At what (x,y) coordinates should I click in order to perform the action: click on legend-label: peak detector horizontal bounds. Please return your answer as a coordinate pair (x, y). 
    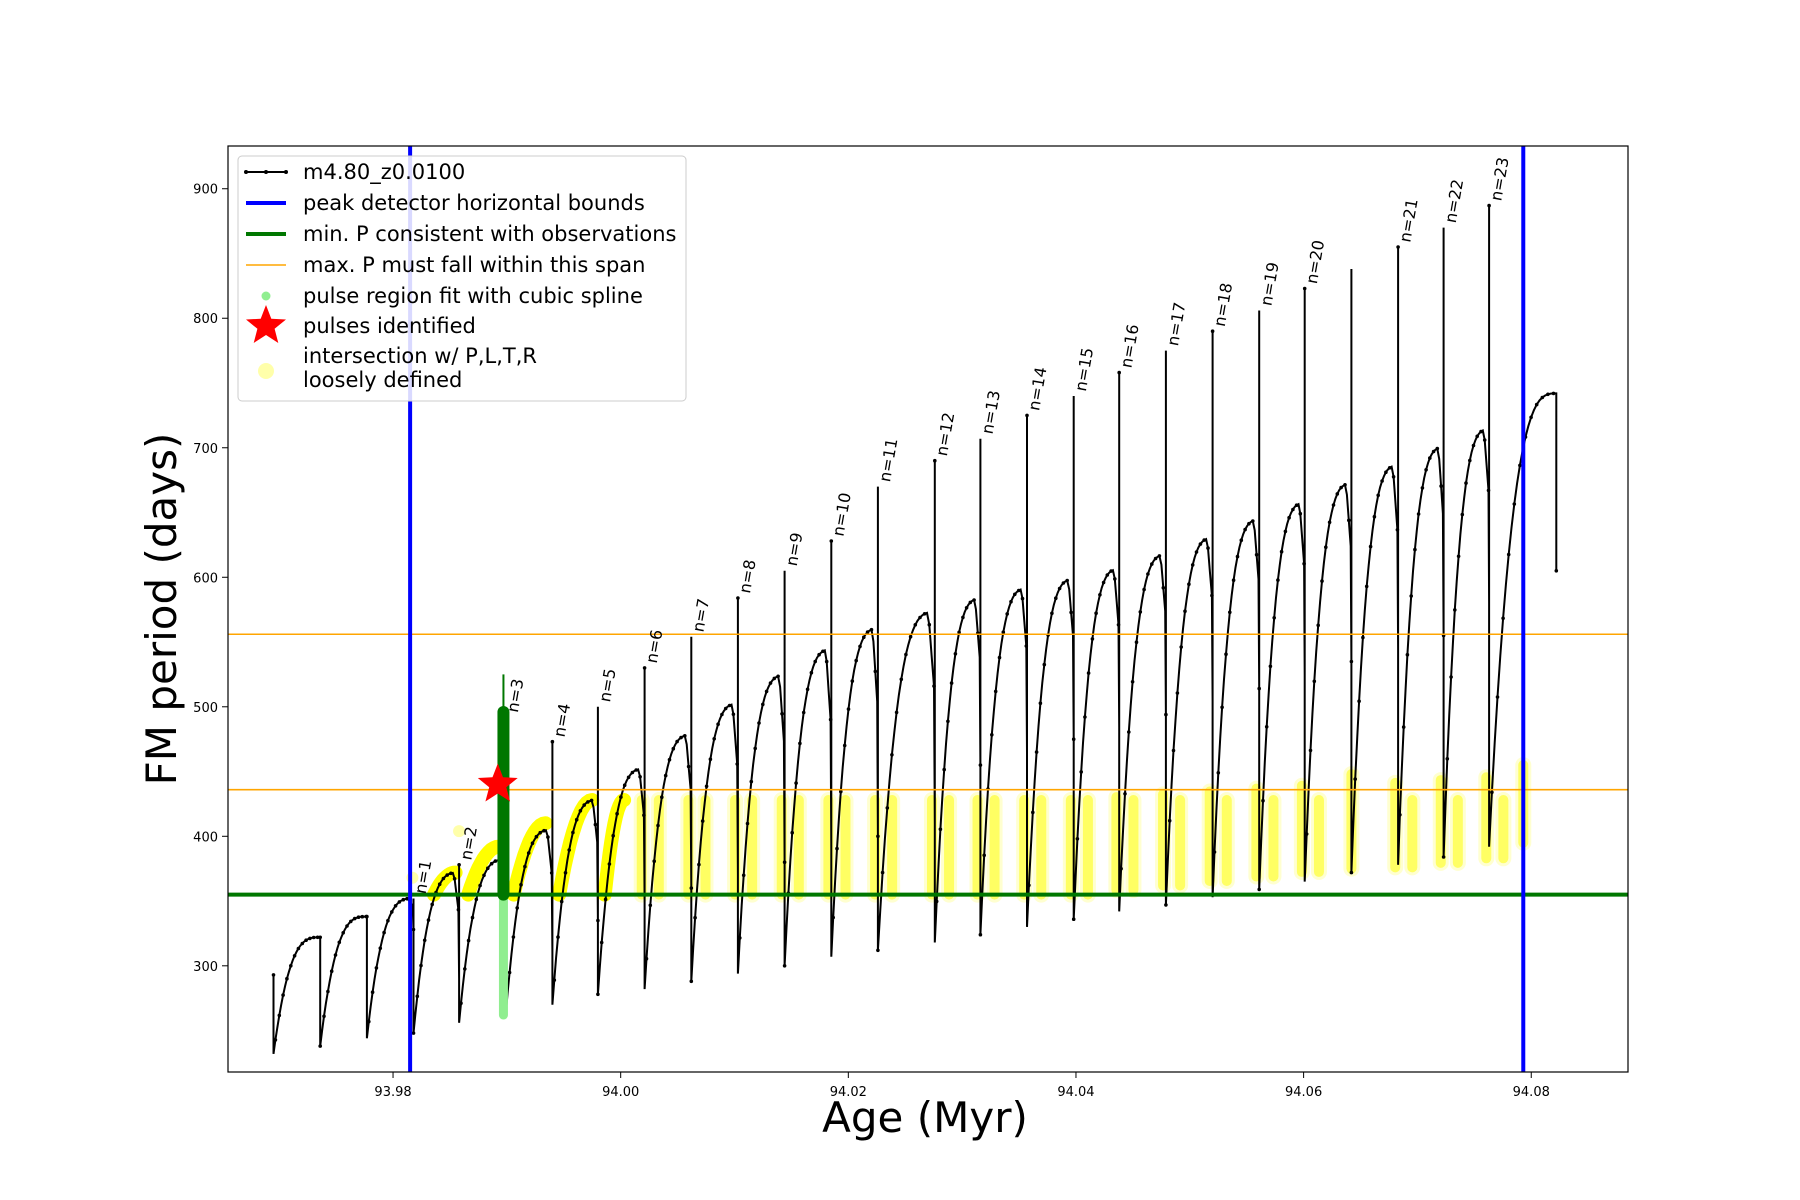
    Looking at the image, I should click on (474, 203).